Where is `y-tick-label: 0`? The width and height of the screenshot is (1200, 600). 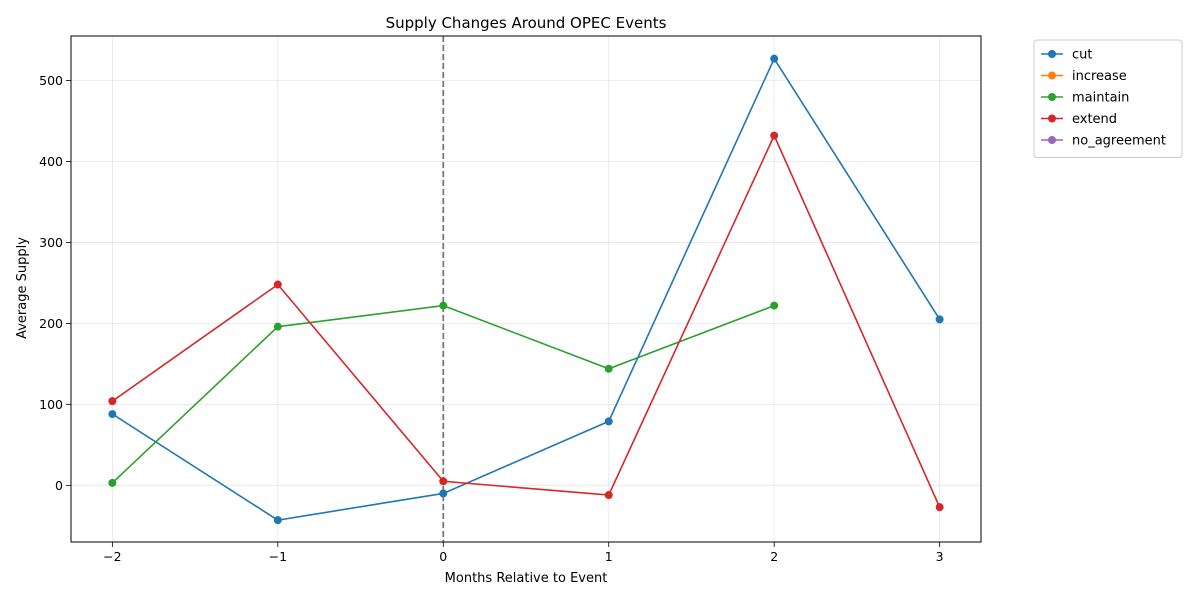
y-tick-label: 0 is located at coordinates (59, 485).